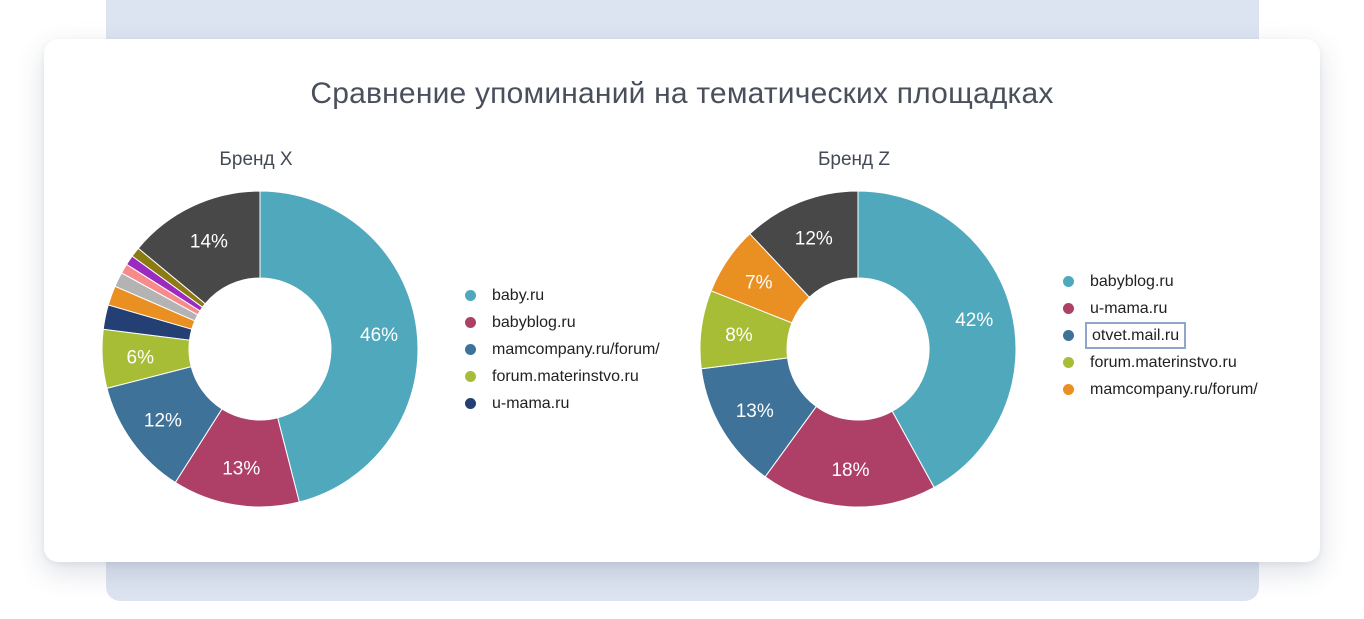 This screenshot has width=1364, height=619. Describe the element at coordinates (241, 469) in the screenshot. I see `slice-data-label: 13%` at that location.